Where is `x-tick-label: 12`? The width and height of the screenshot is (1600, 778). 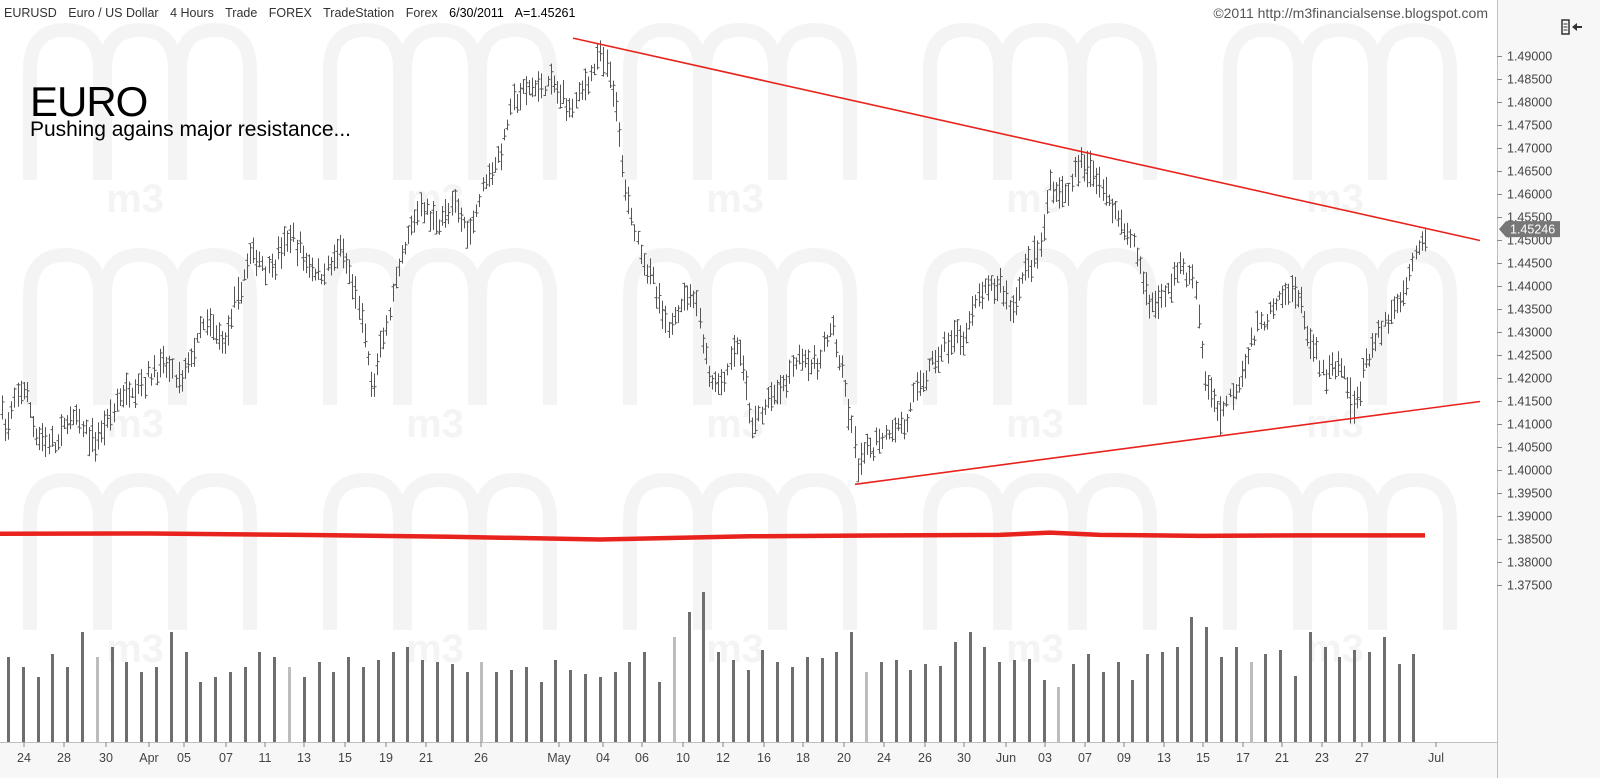
x-tick-label: 12 is located at coordinates (723, 758).